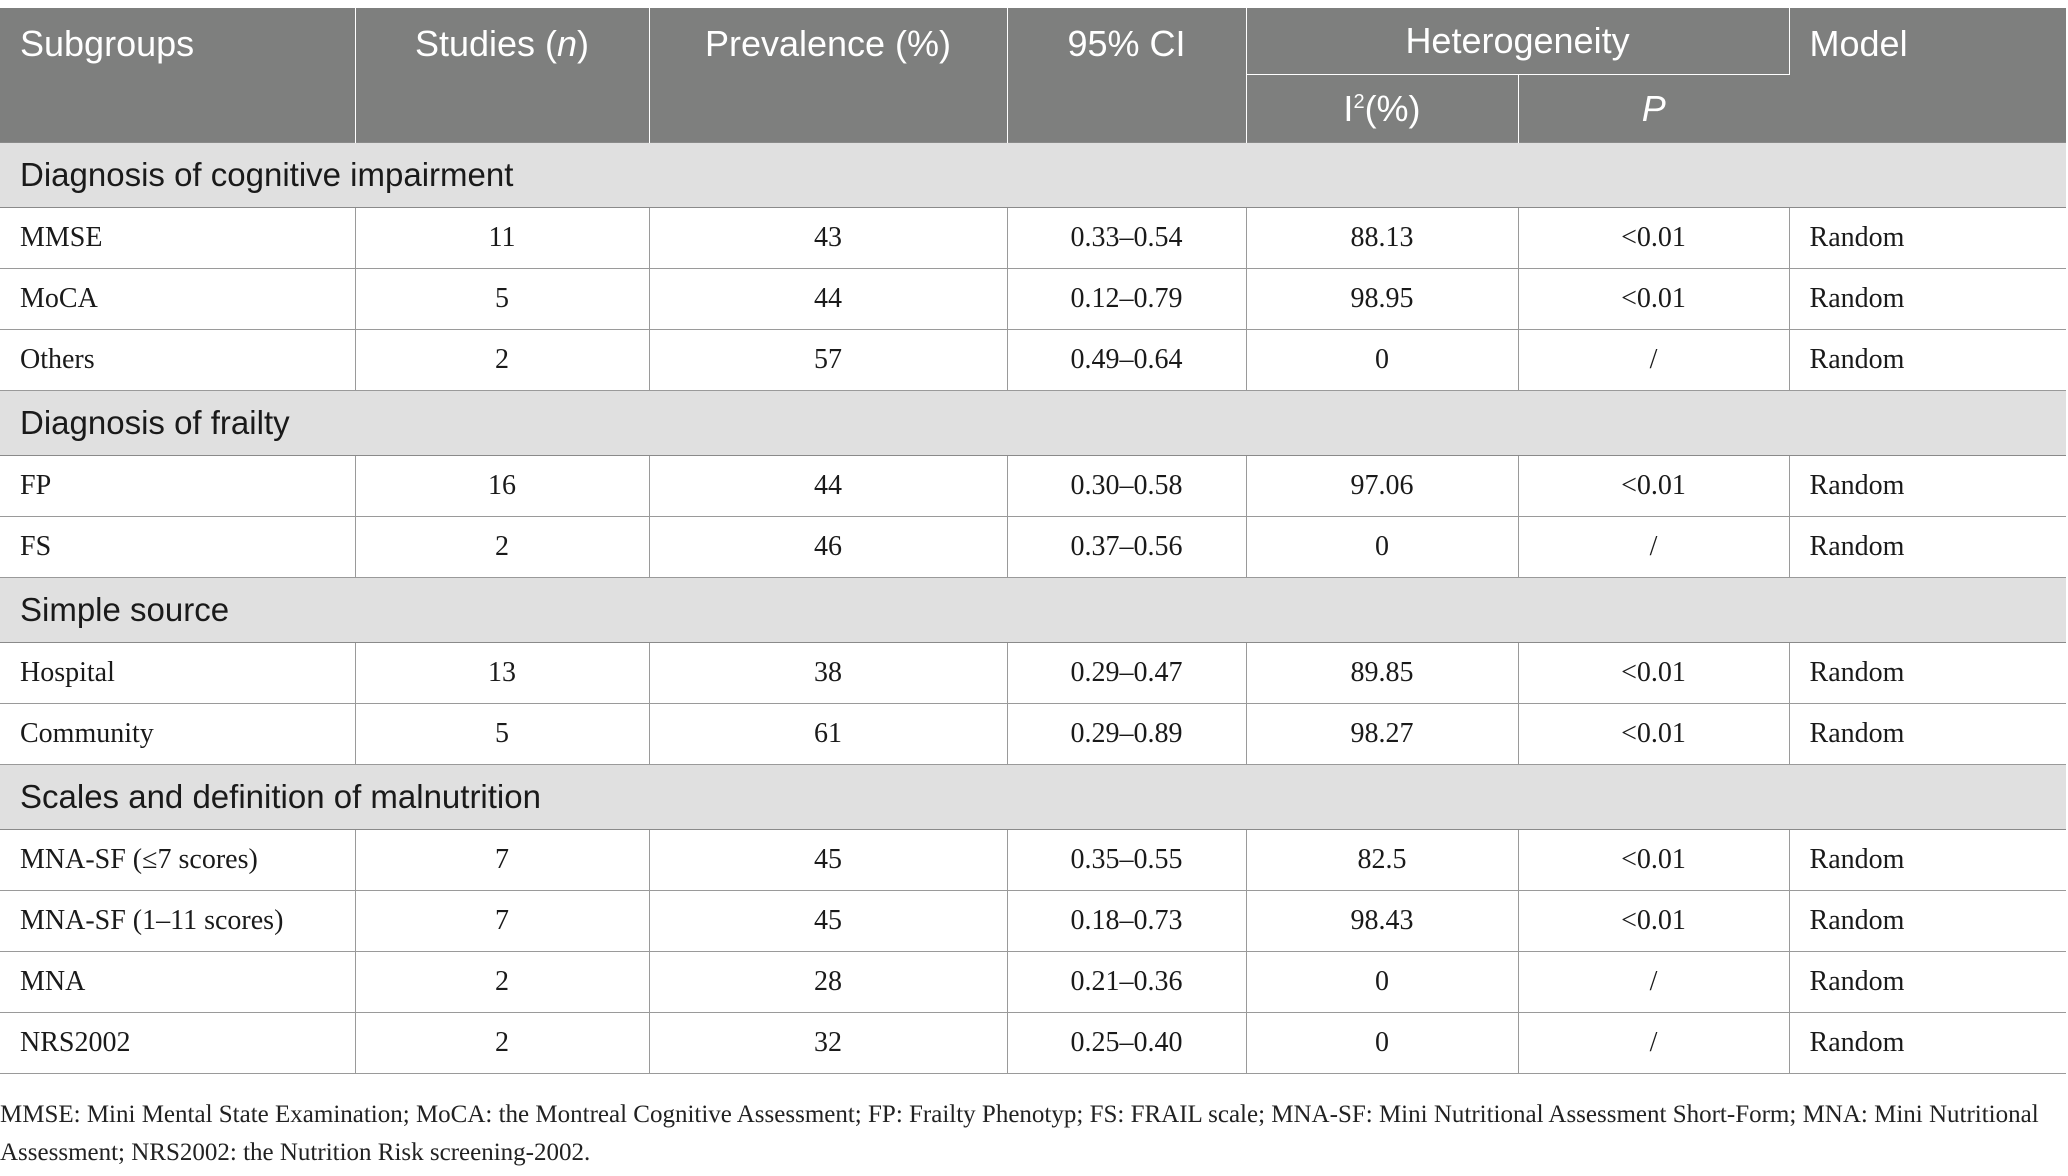 Image resolution: width=2068 pixels, height=1176 pixels. What do you see at coordinates (502, 486) in the screenshot?
I see `cell-studies: 16` at bounding box center [502, 486].